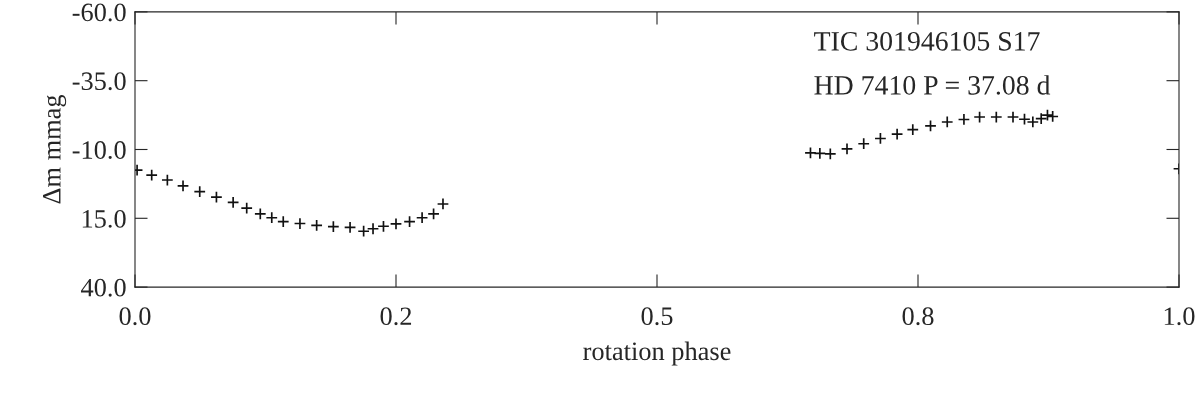 The image size is (1200, 396). I want to click on x-tick-label: 0.5, so click(657, 316).